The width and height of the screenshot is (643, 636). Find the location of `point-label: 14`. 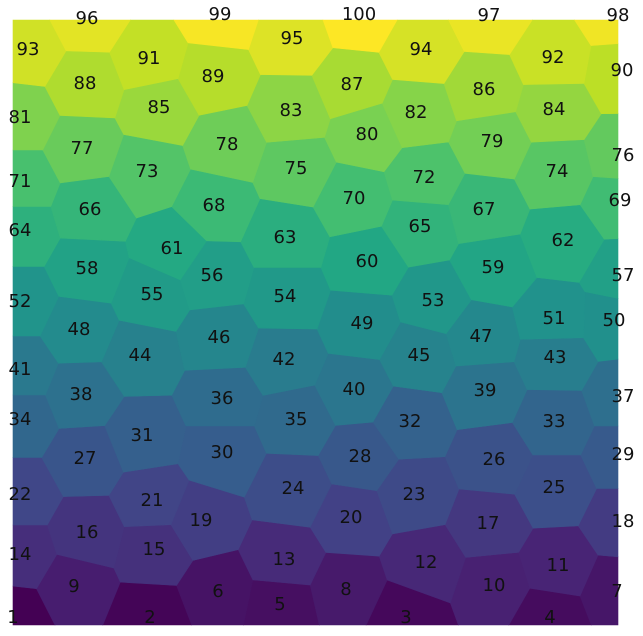

point-label: 14 is located at coordinates (20, 554).